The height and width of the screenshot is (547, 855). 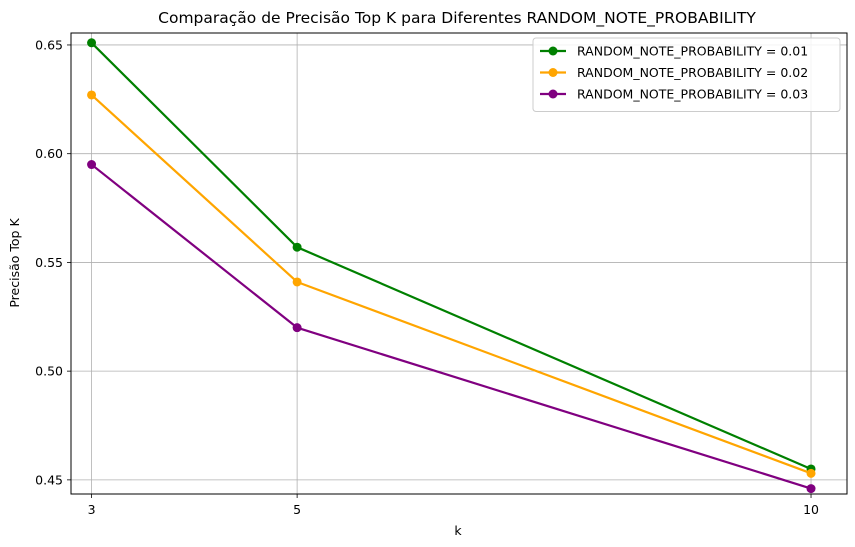 I want to click on legend-item: RANDOM_NOTE_PROBABILITY = 0.02, so click(x=674, y=72).